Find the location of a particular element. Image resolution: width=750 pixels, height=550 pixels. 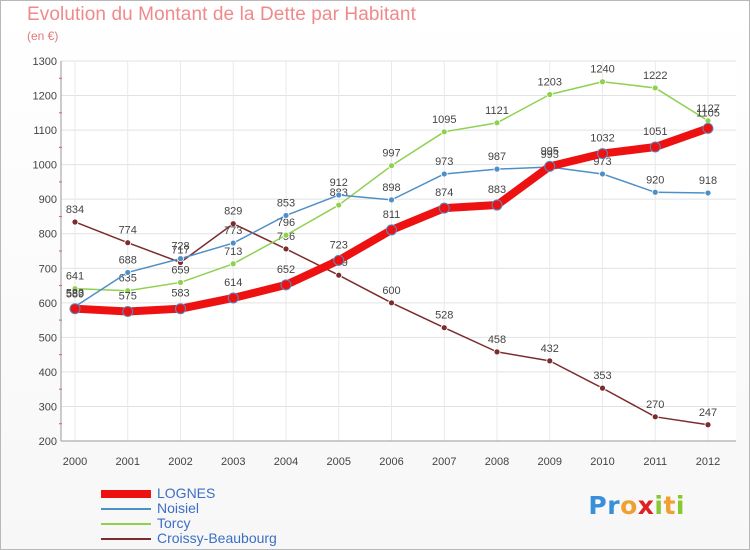

x-tick-label: 2004 is located at coordinates (286, 462).